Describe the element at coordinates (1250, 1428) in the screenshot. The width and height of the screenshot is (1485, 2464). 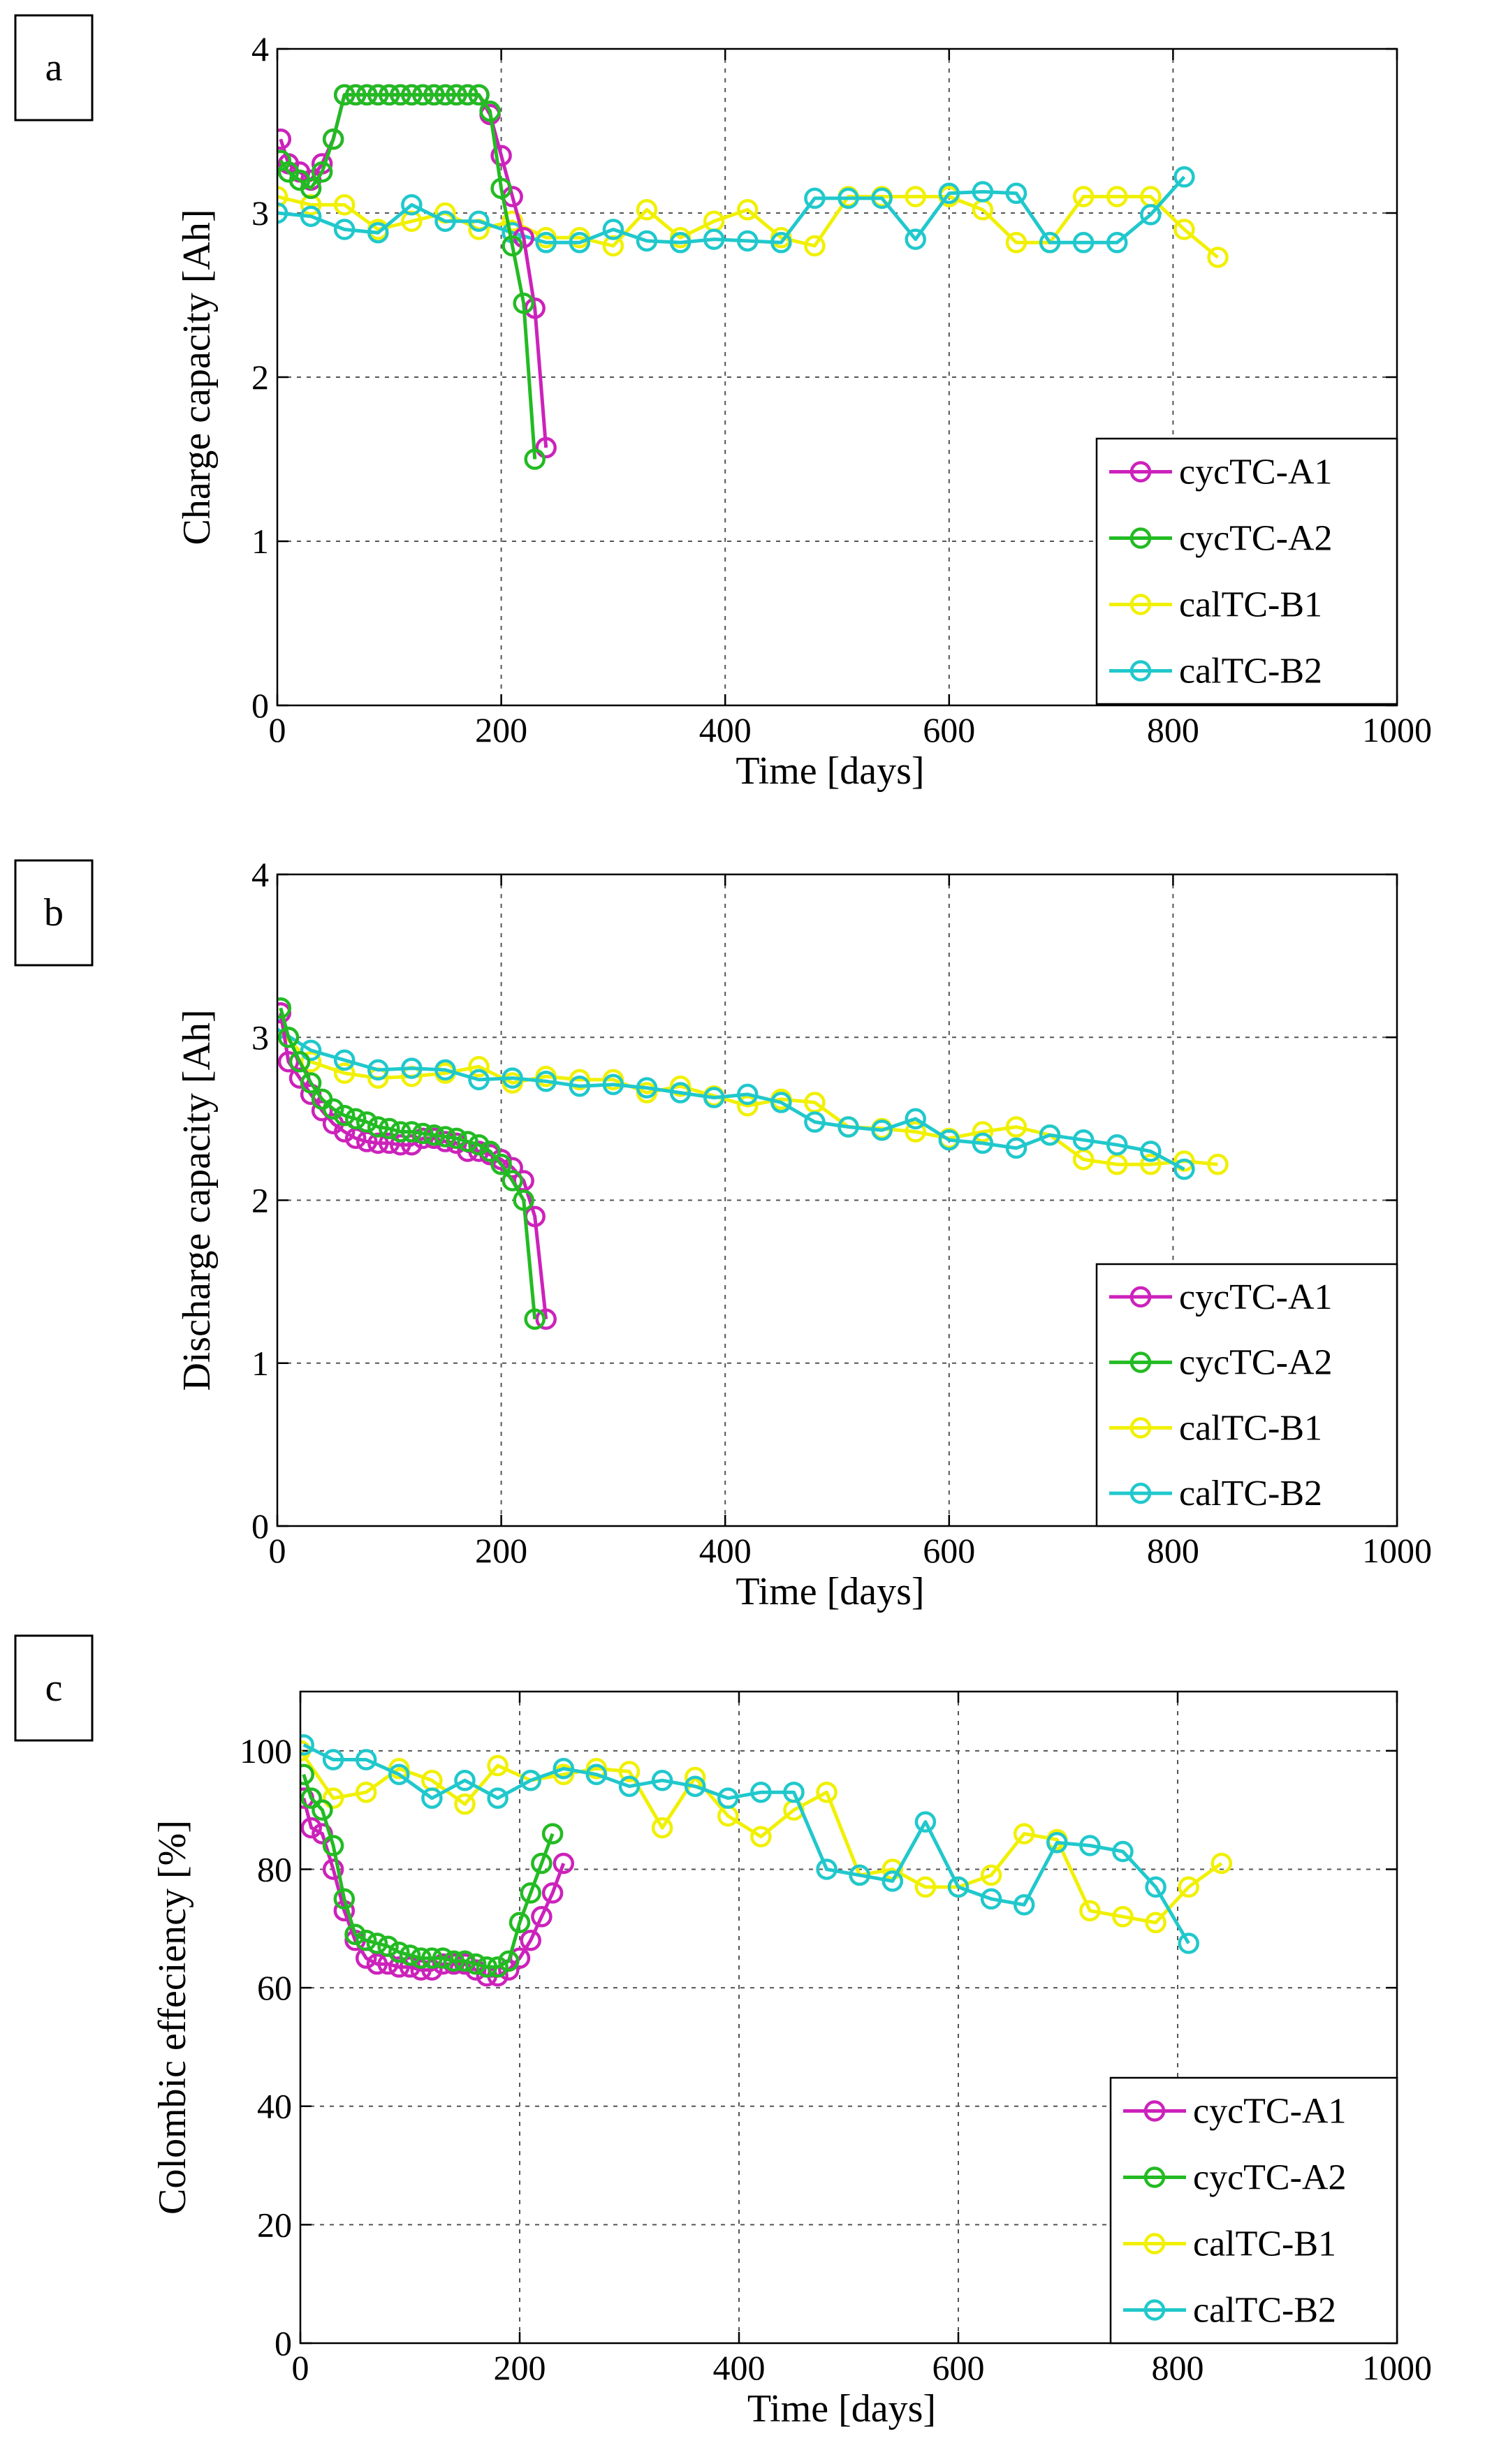
I see `legend-label-calTC-B1: calTC-B1` at that location.